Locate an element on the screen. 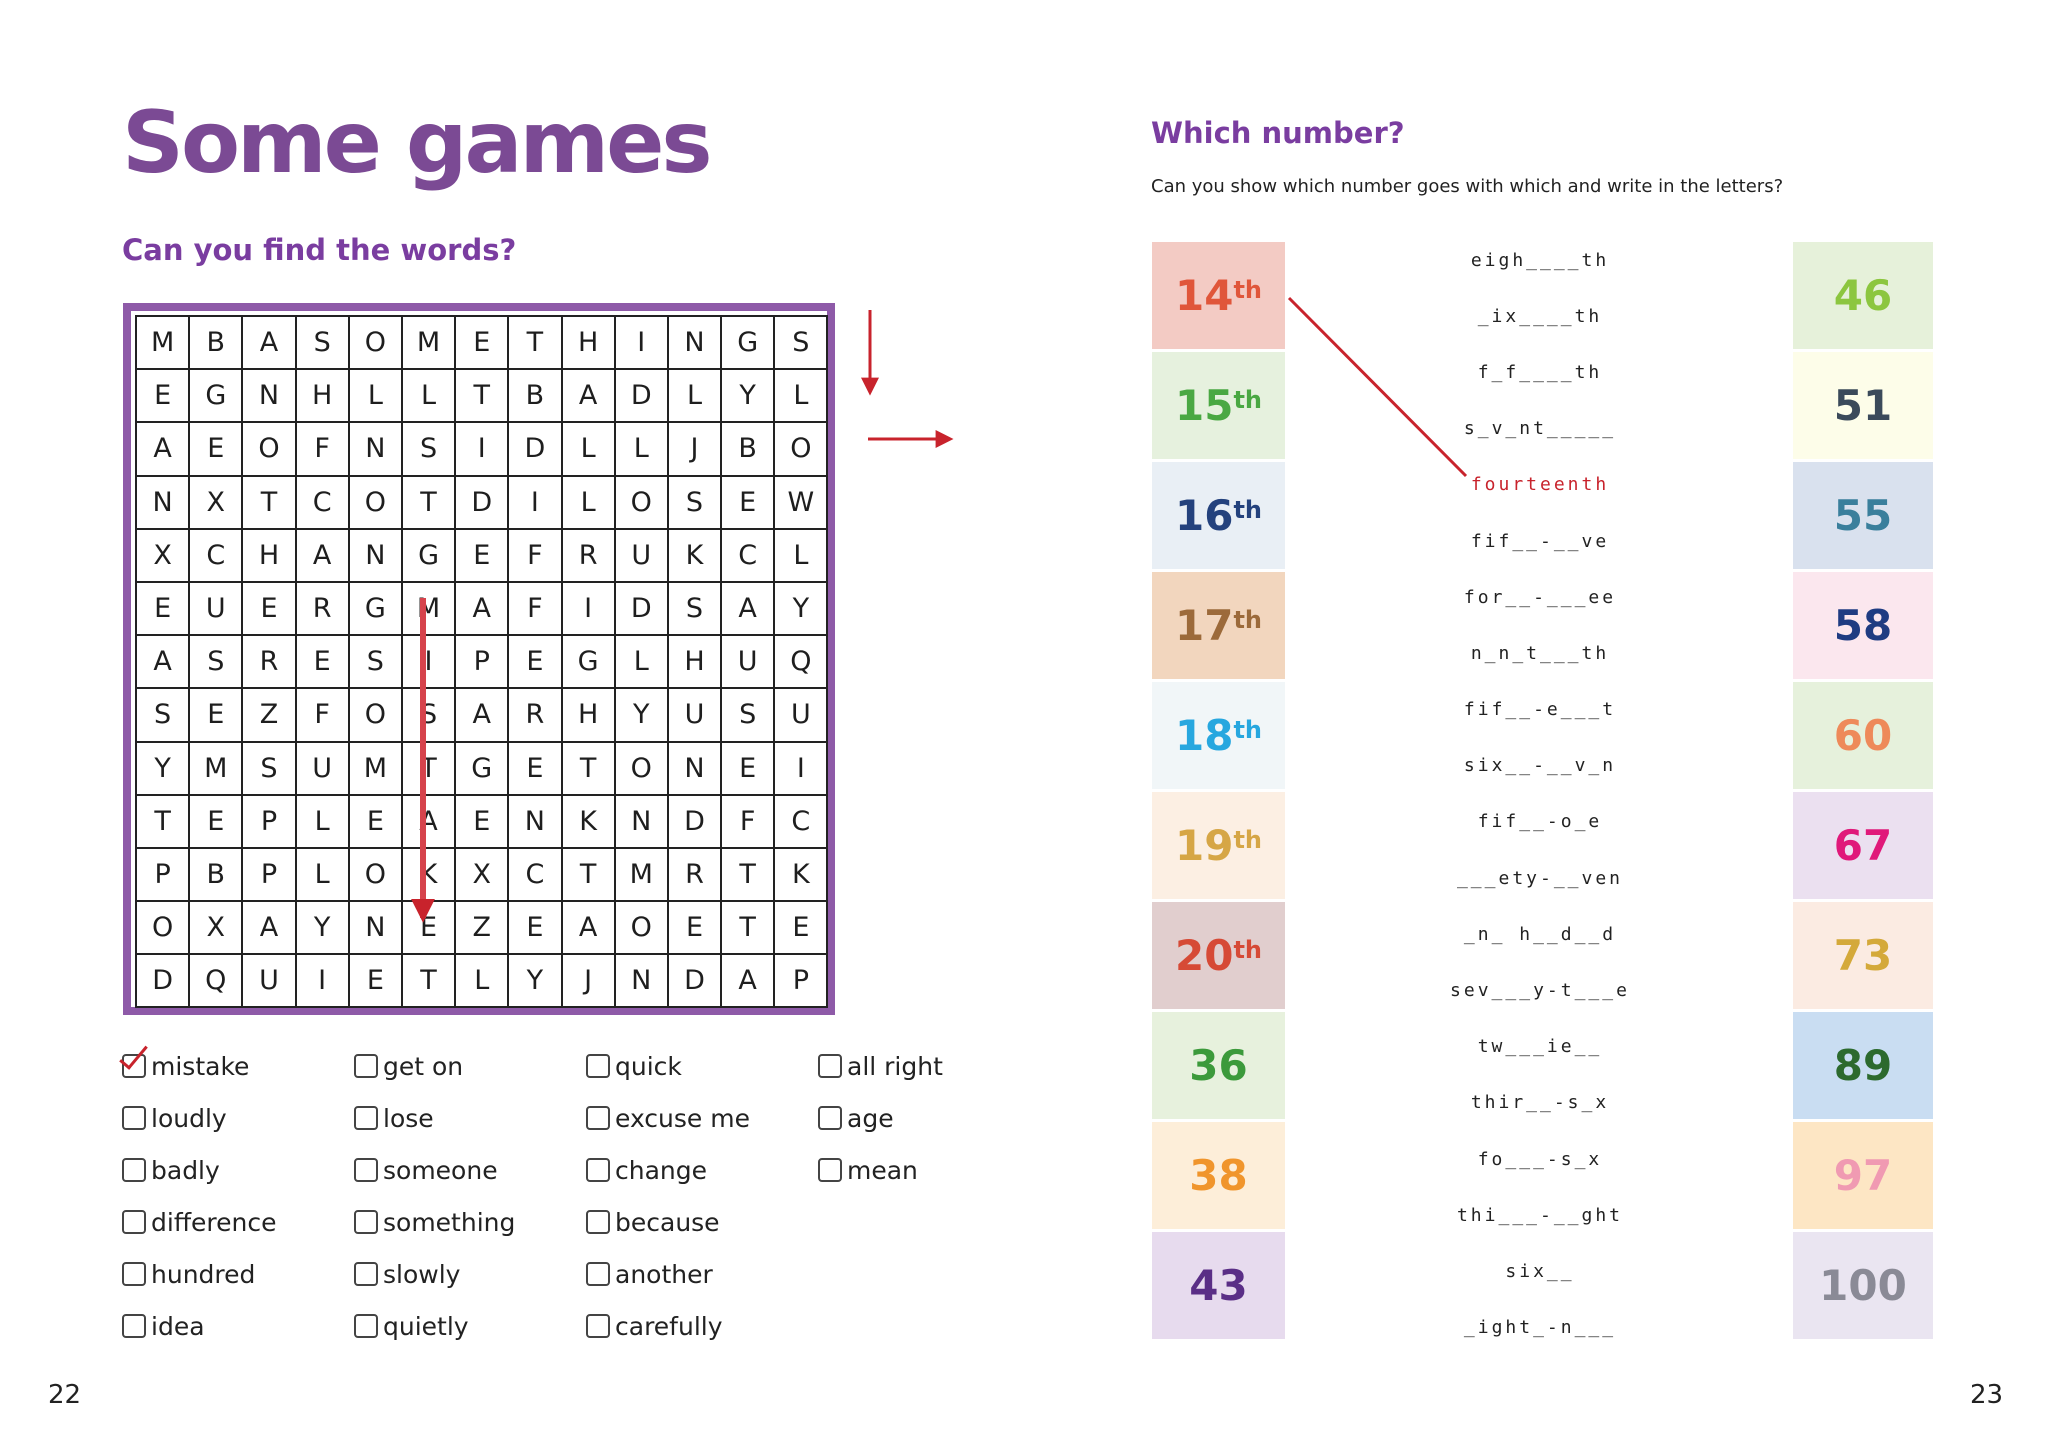 This screenshot has height=1448, width=2048. grid-cell: M is located at coordinates (217, 769).